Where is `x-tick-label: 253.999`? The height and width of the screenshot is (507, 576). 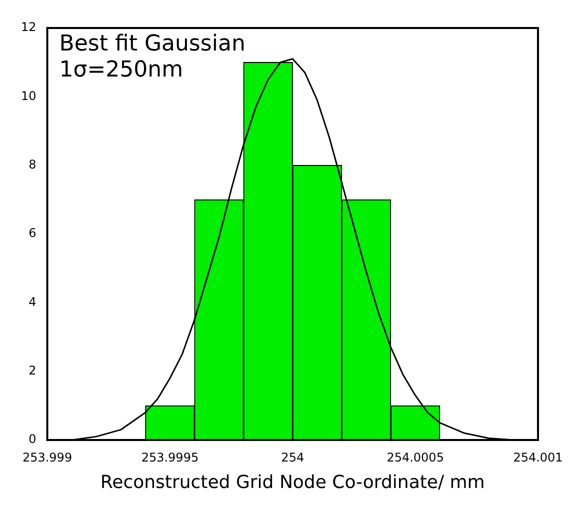 x-tick-label: 253.999 is located at coordinates (47, 457).